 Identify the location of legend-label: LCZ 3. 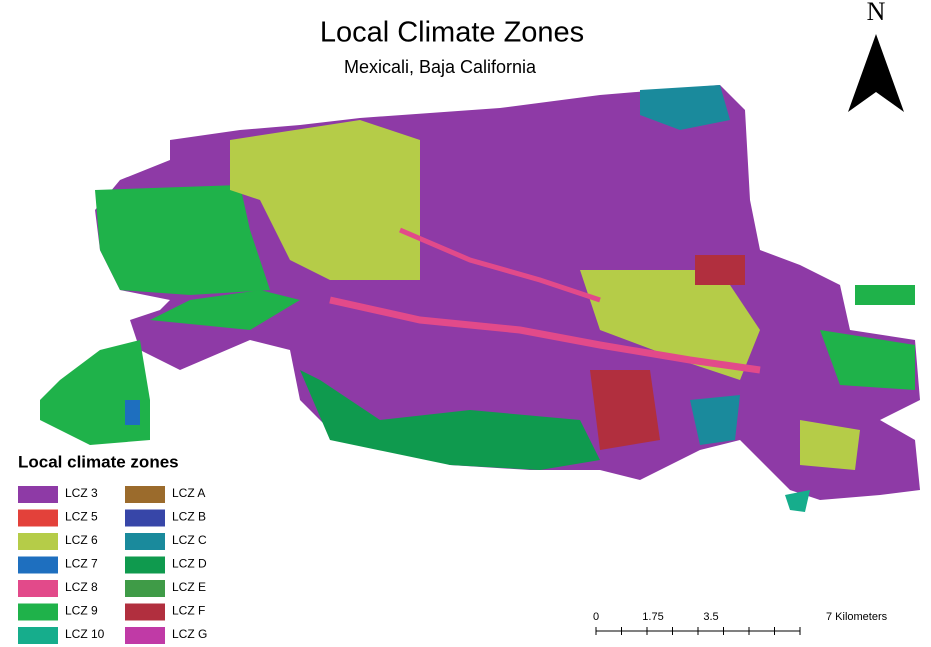
(81, 493).